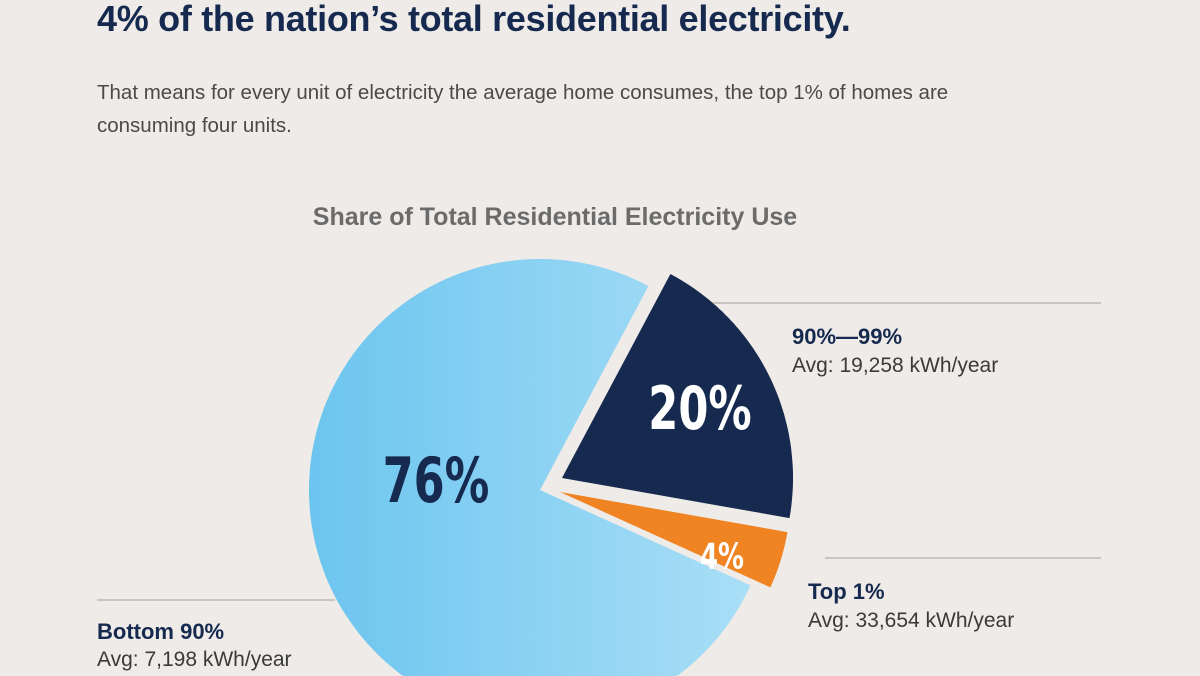 The width and height of the screenshot is (1200, 676). I want to click on legend-90-99: 90%—99% Avg: 19,258 kWh/year, so click(895, 351).